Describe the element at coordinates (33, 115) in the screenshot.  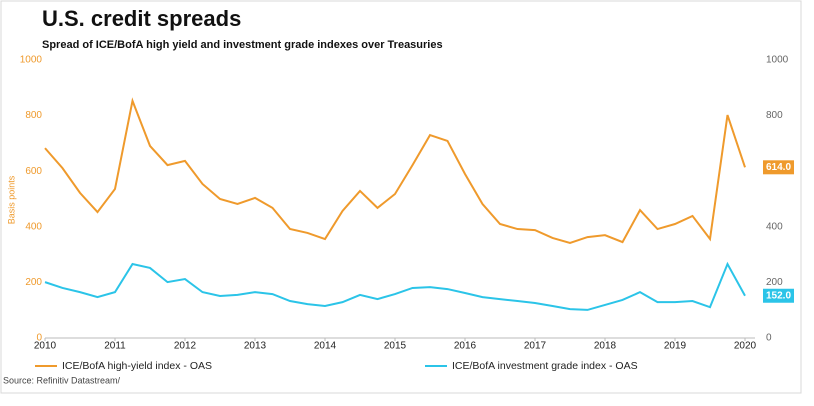
I see `y-tick-label: 800` at that location.